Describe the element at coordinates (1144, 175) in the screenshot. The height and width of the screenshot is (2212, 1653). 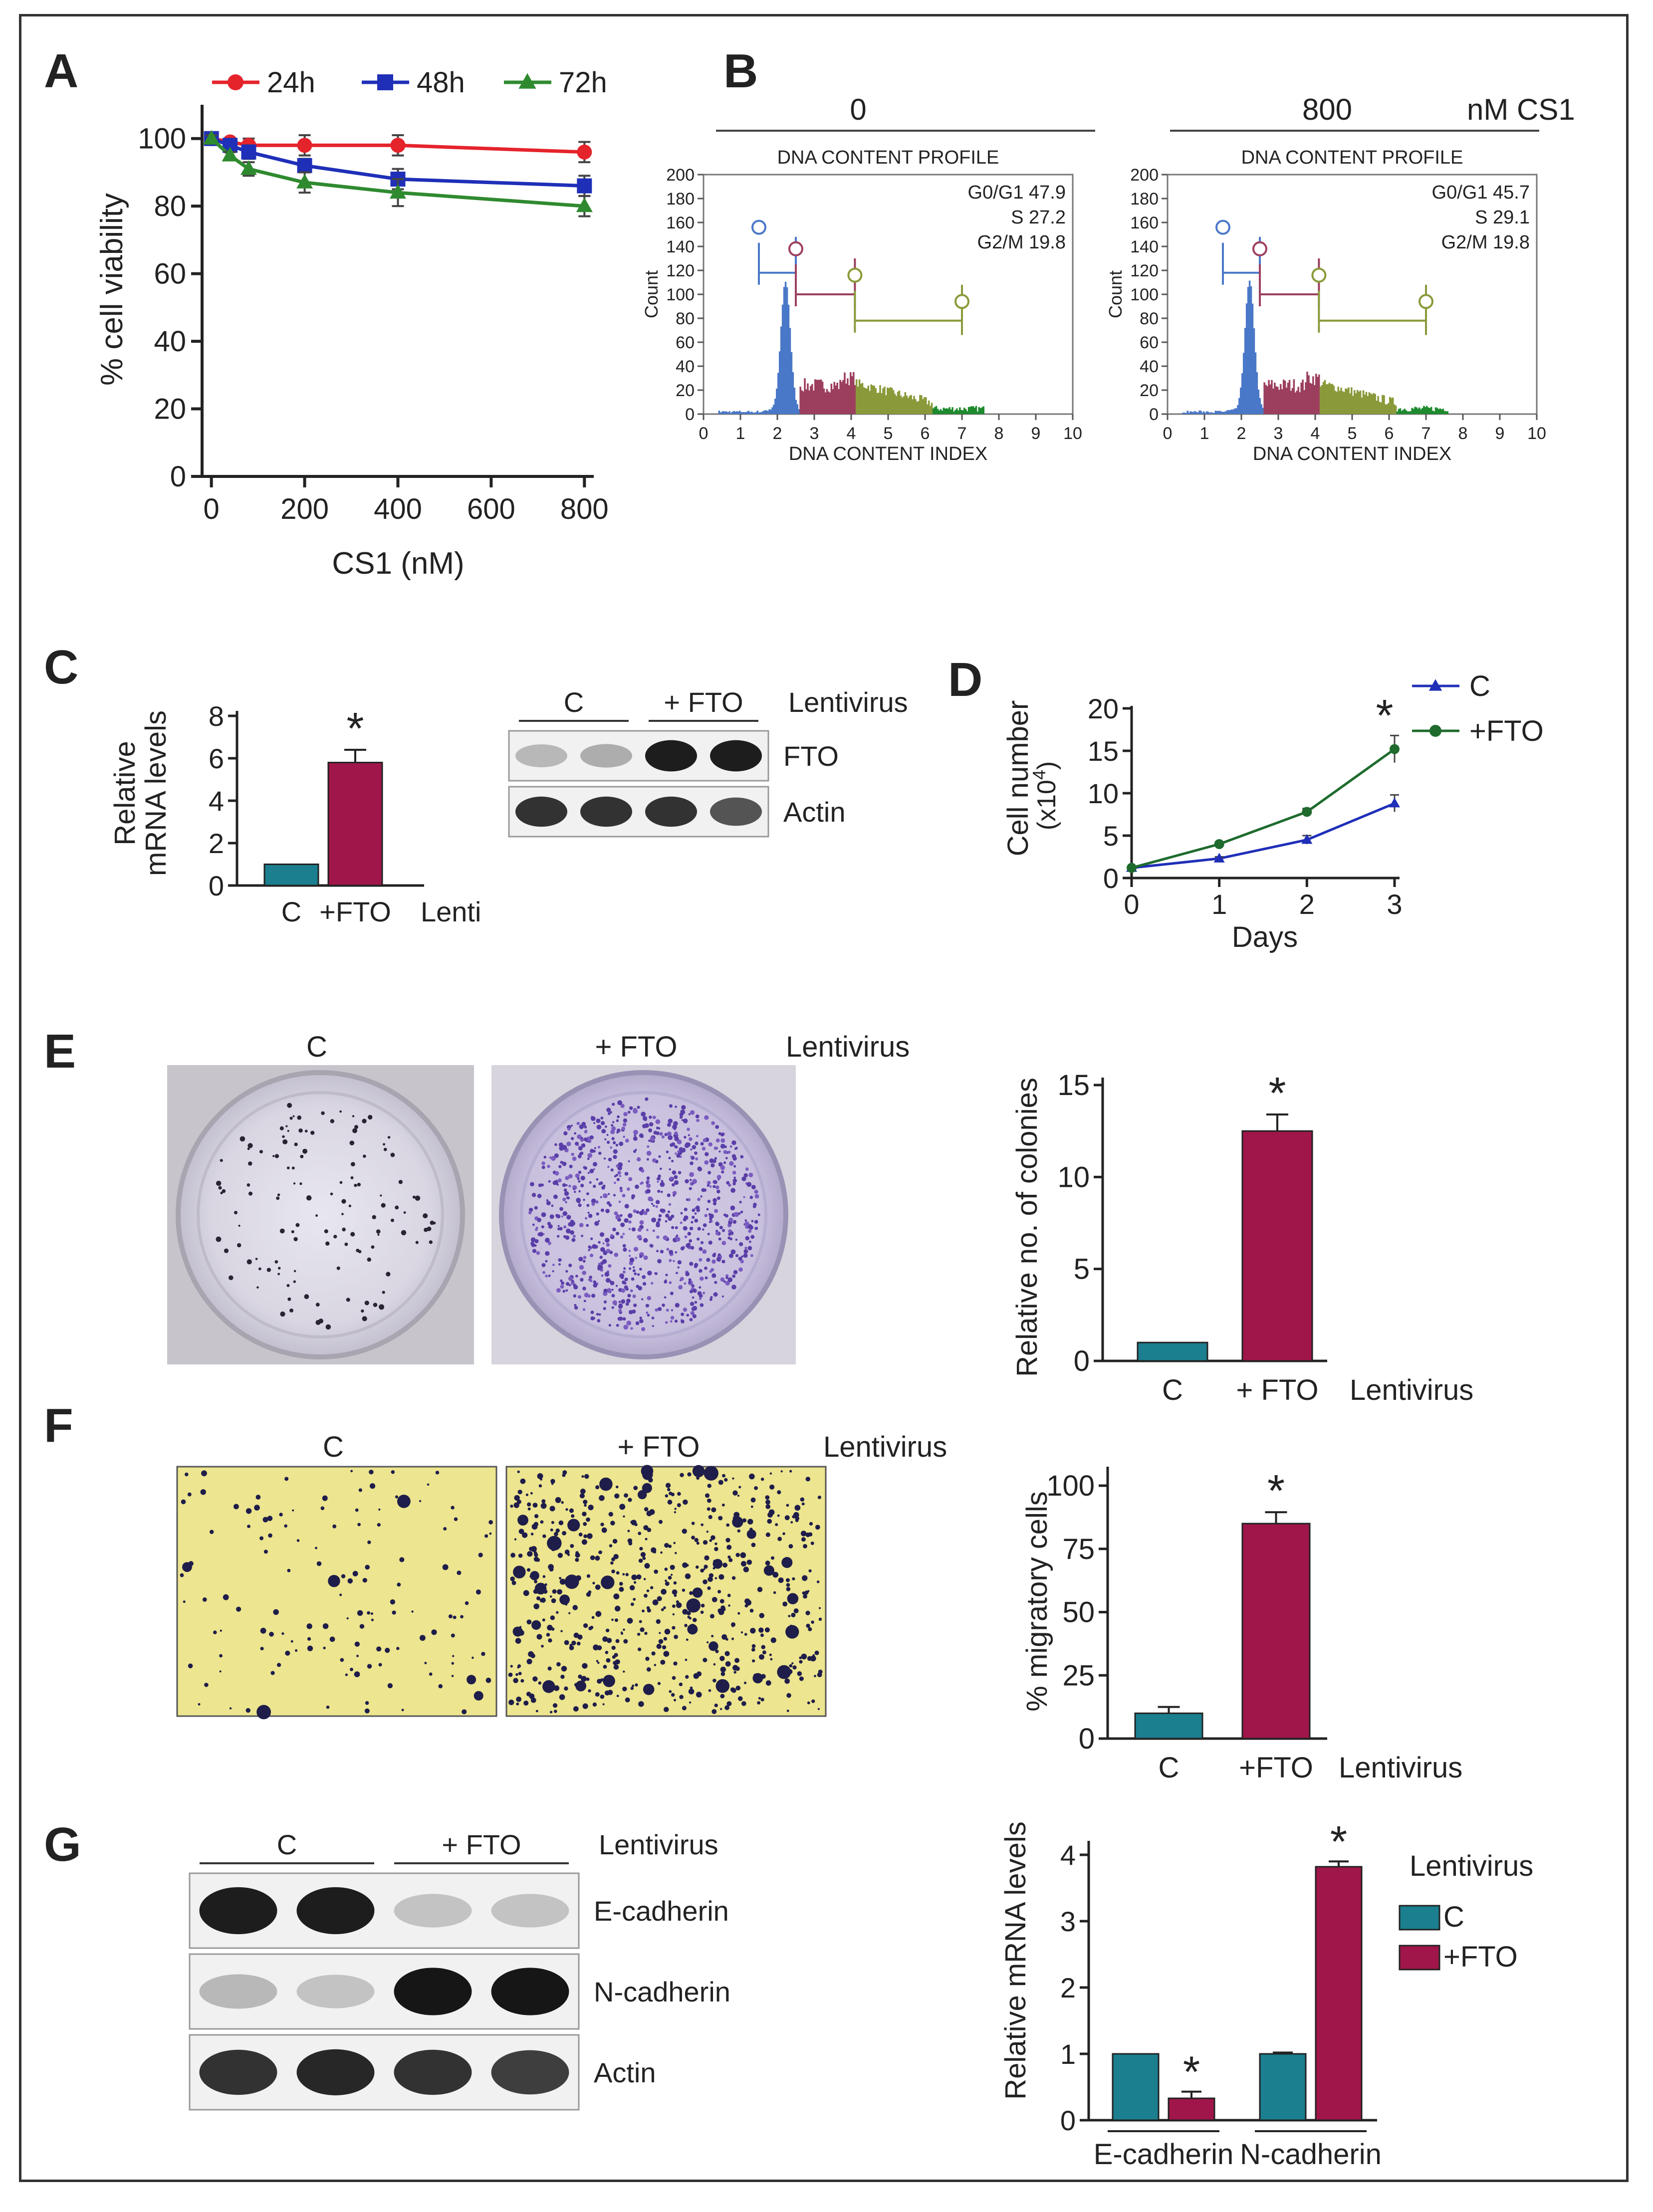
I see `y-tick-label: 200` at that location.